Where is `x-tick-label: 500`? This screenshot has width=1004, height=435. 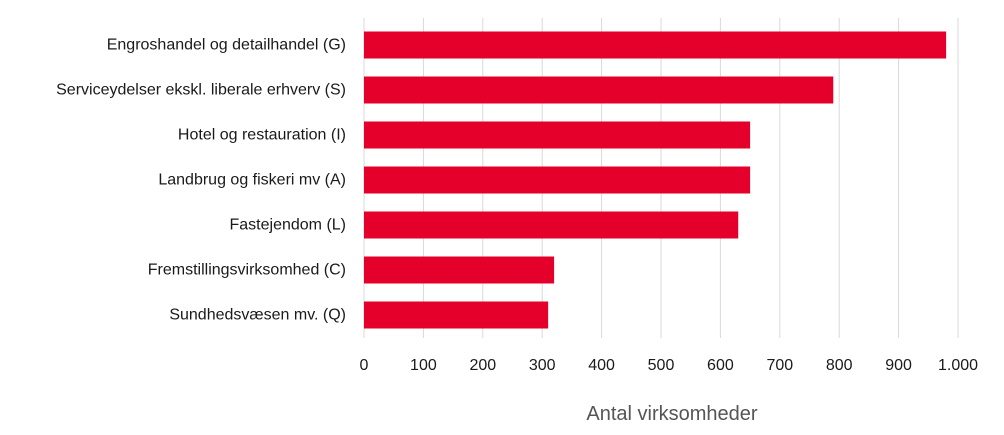
x-tick-label: 500 is located at coordinates (661, 365).